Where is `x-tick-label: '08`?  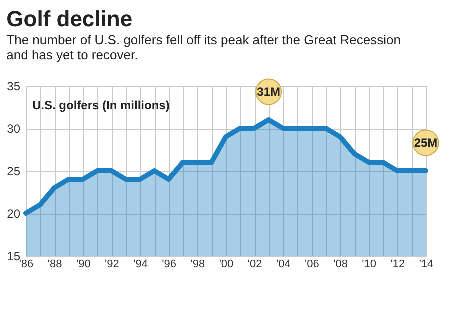 x-tick-label: '08 is located at coordinates (341, 264).